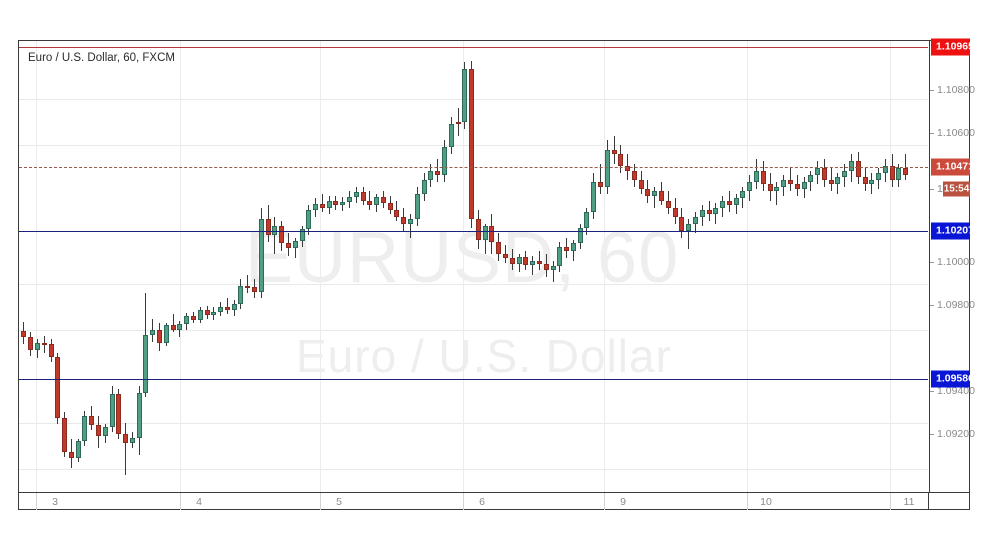 Image resolution: width=991 pixels, height=556 pixels. Describe the element at coordinates (473, 167) in the screenshot. I see `current-price-line` at that location.